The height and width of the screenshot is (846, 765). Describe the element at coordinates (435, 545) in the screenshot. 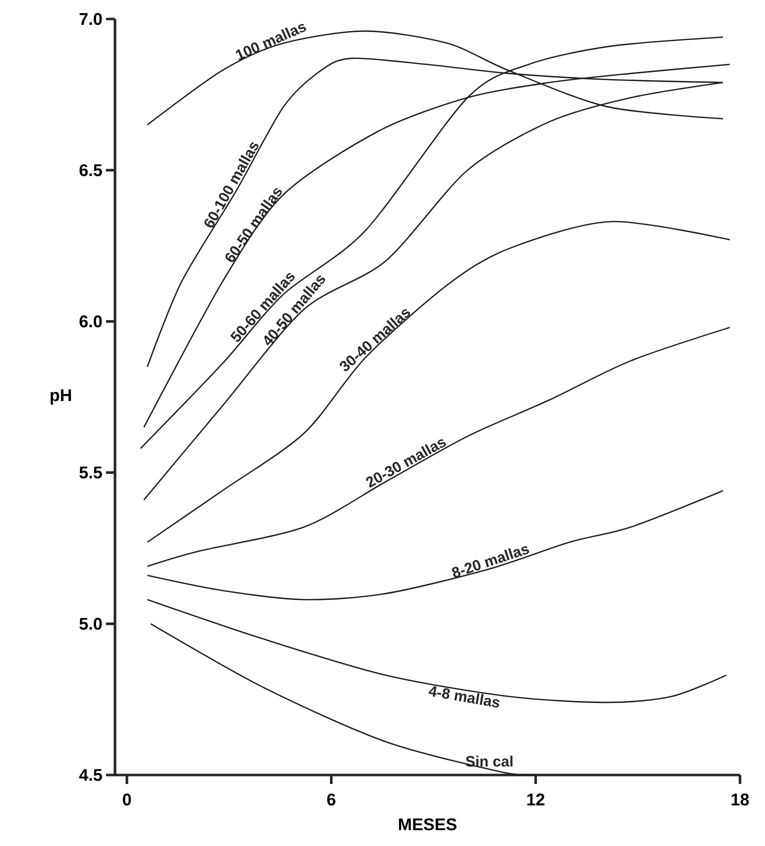

I see `line-series` at that location.